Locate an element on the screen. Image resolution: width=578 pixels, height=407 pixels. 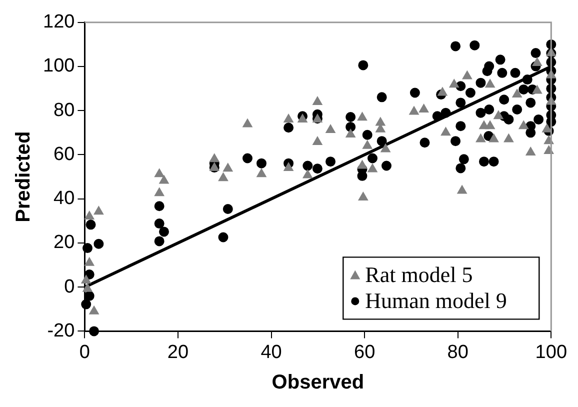
x-tick-label: 40 is located at coordinates (271, 352).